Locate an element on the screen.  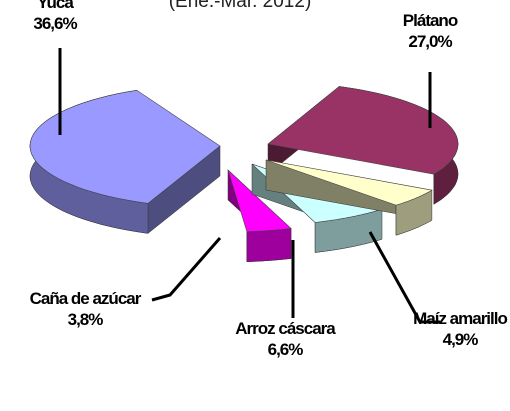
slice-wall is located at coordinates (269, 245).